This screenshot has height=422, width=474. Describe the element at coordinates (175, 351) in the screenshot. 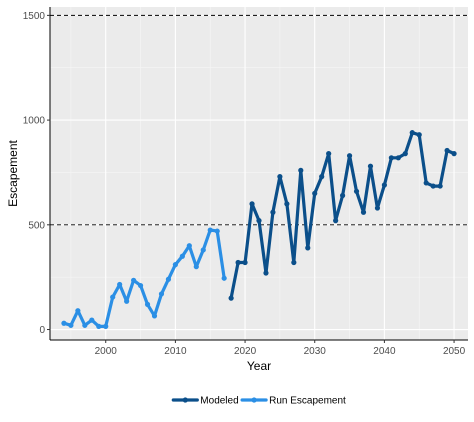

I see `x-tick-label: 2010` at that location.